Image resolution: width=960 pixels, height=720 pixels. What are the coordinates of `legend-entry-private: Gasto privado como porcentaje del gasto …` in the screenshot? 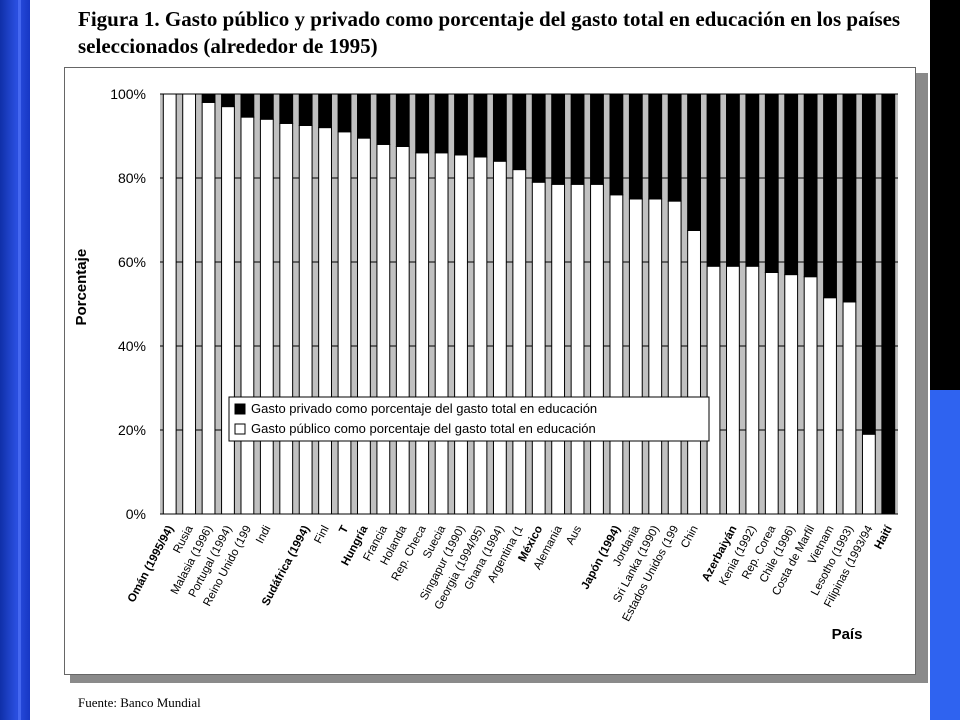 It's located at (424, 408).